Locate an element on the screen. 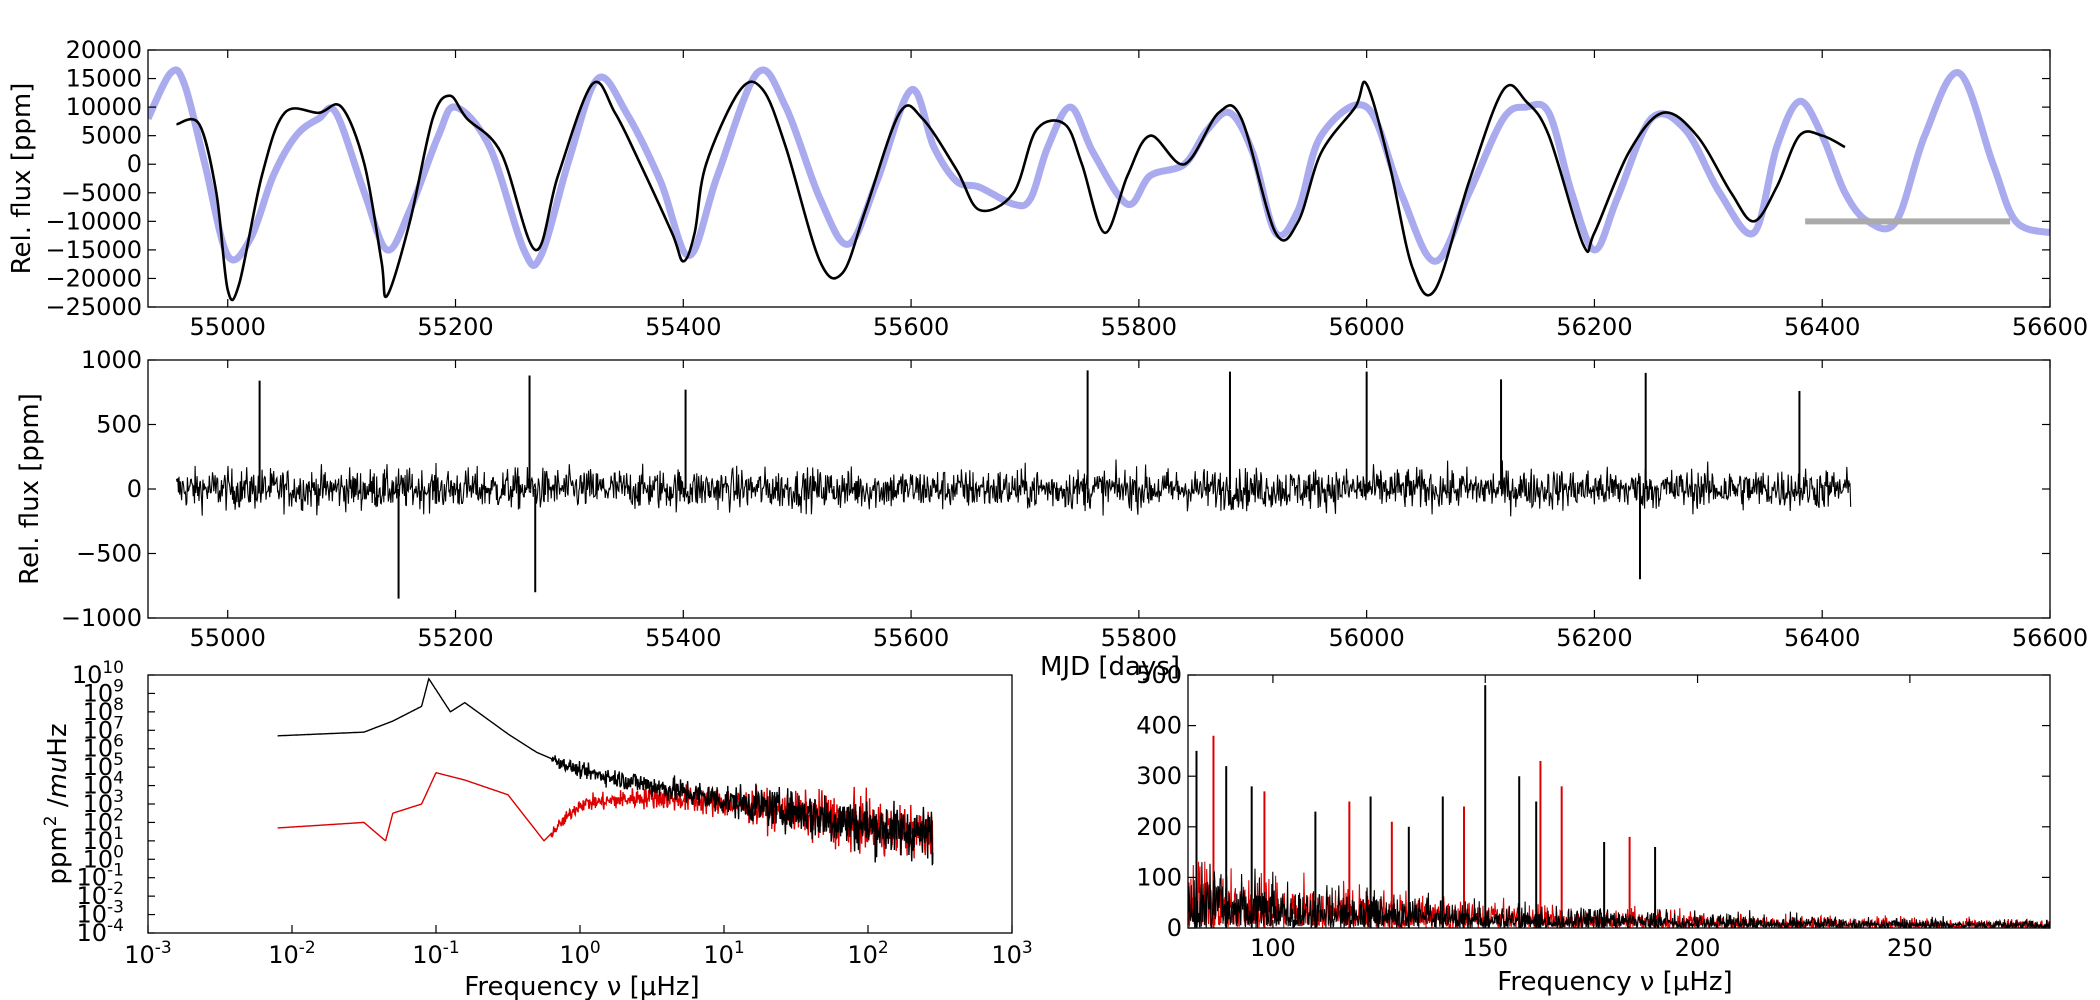  y-tick-label: −25000 is located at coordinates (94, 307).